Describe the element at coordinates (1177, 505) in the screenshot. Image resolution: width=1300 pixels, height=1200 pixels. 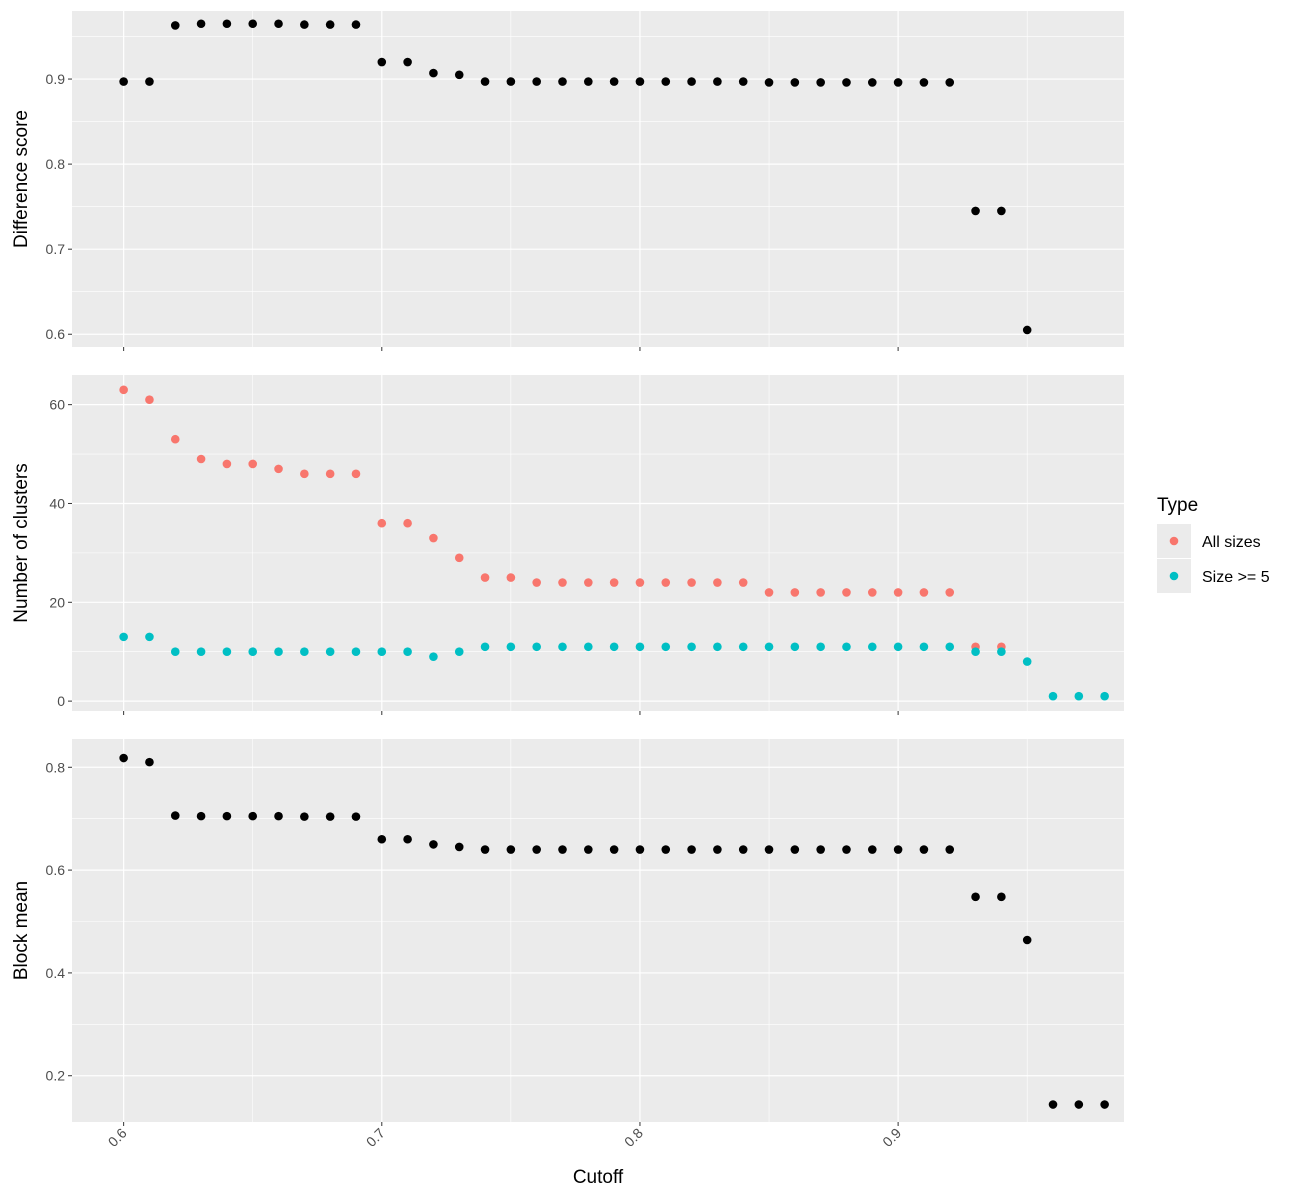
I see `legend-title: Type` at that location.